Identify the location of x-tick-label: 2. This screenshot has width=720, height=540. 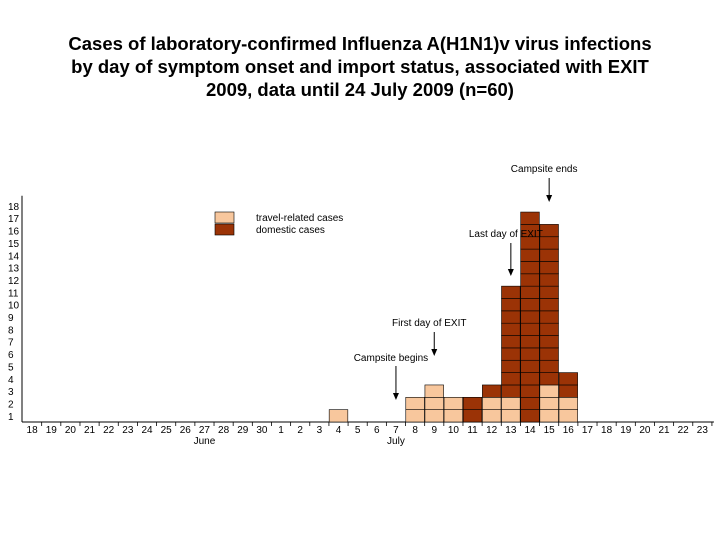
(300, 430).